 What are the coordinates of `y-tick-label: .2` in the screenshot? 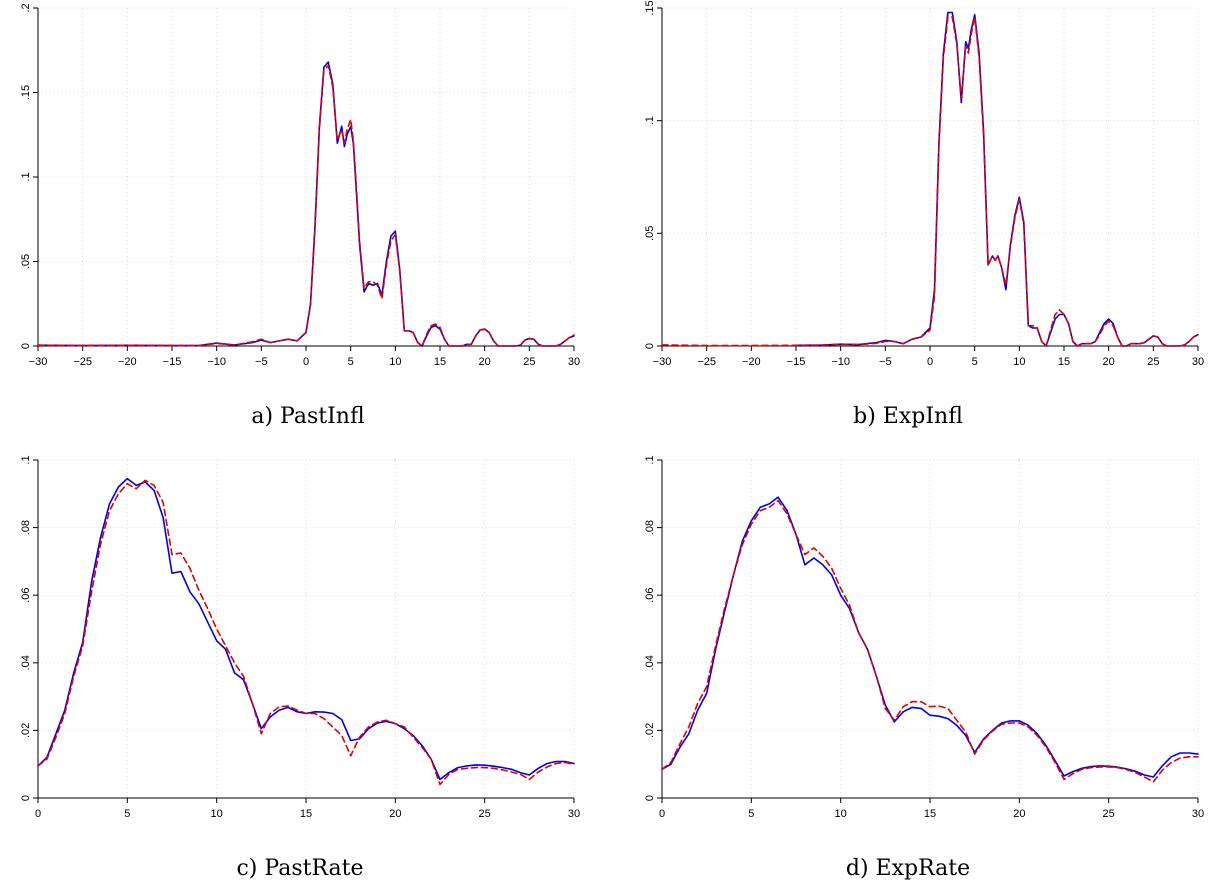 It's located at (26, 7).